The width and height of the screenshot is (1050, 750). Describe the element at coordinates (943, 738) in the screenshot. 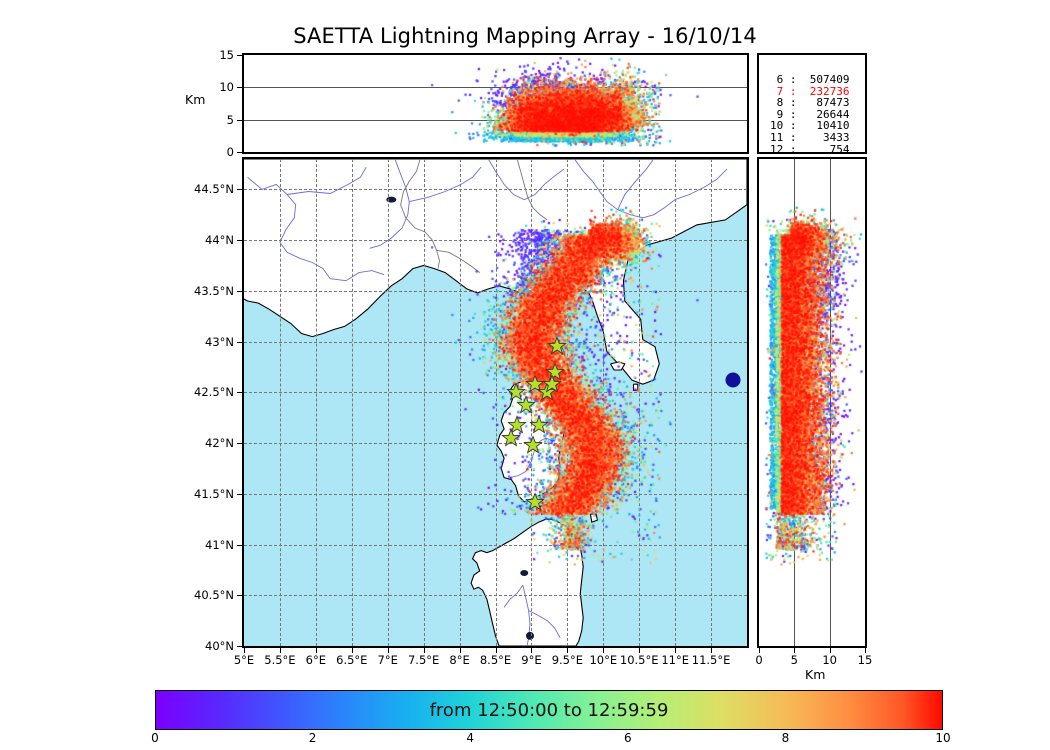

I see `colorbar-tick: 10` at that location.